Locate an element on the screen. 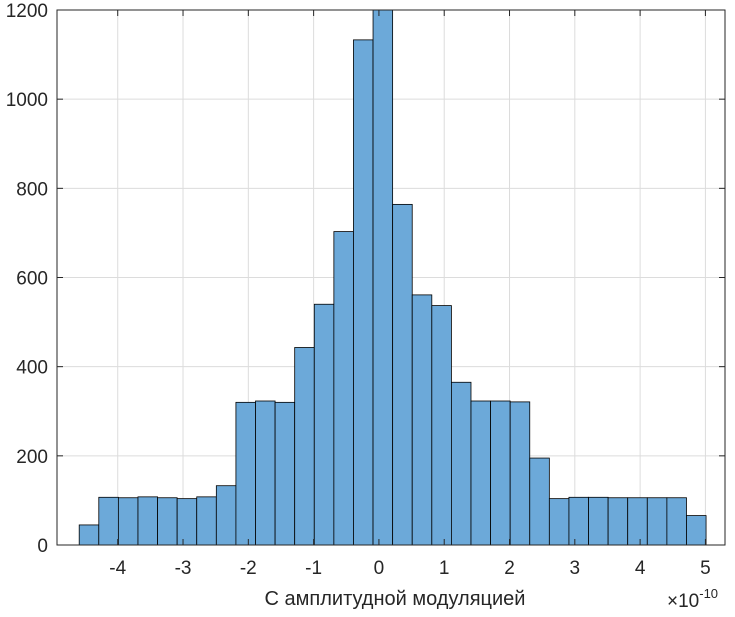 This screenshot has height=617, width=735. x-tick-labels: -4 -3 -2 -1 0 1 2 3 4 5 is located at coordinates (409, 568).